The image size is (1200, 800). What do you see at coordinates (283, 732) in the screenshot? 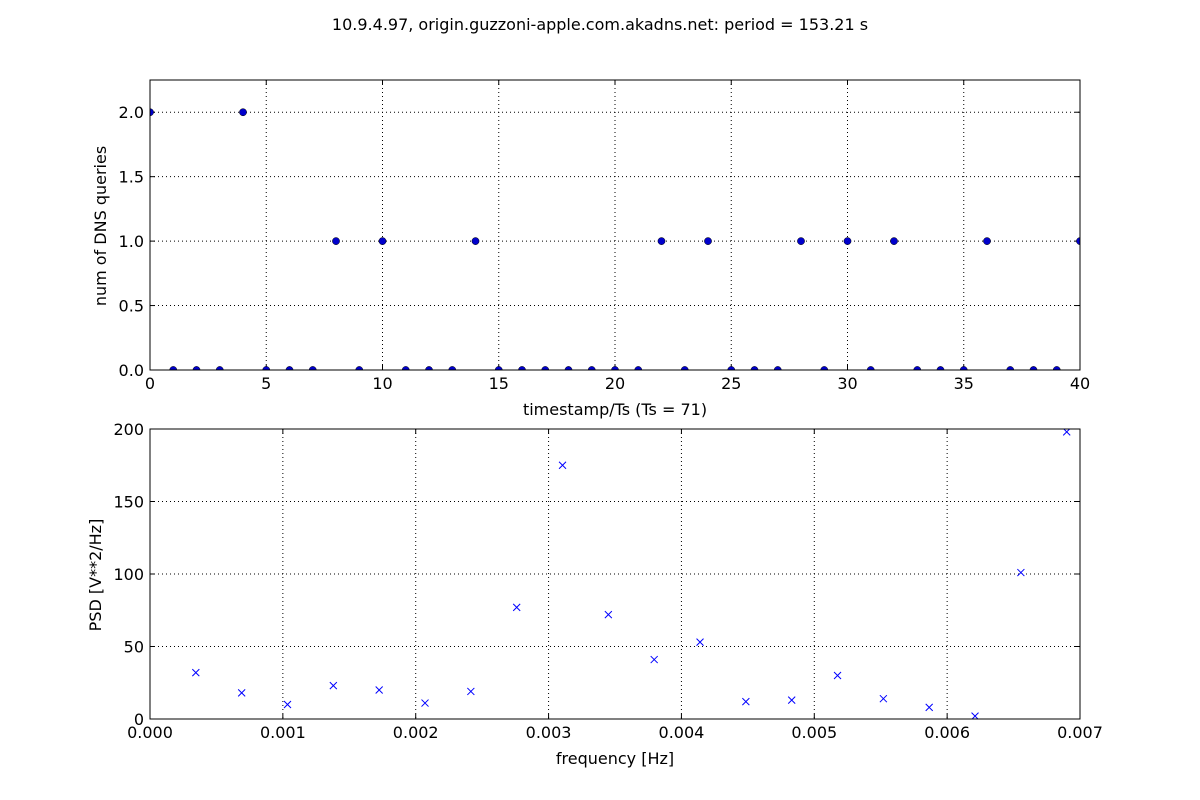
I see `bottom-xtick-label: 0.001` at bounding box center [283, 732].